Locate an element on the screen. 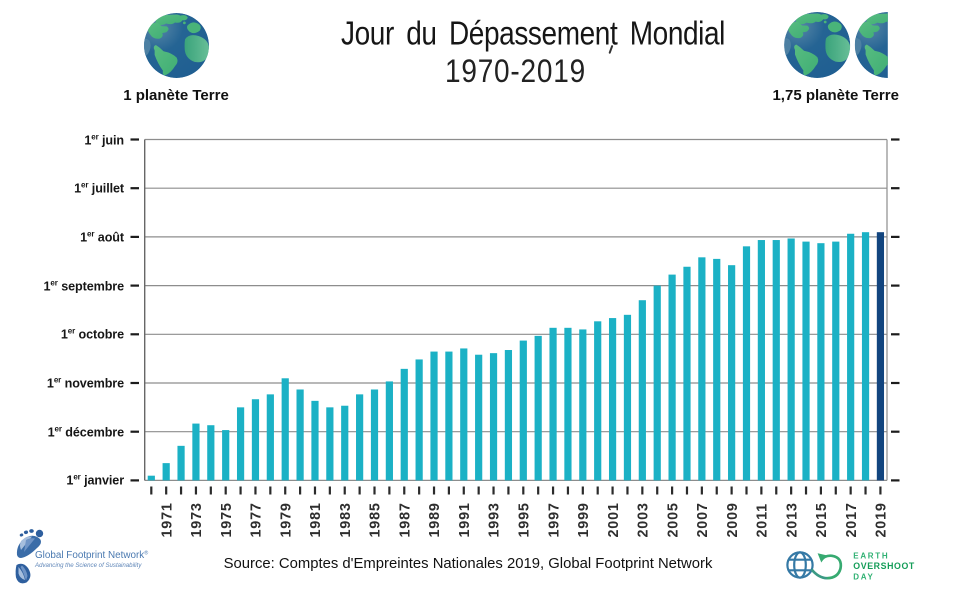  svg-text: 1975 is located at coordinates (227, 519).